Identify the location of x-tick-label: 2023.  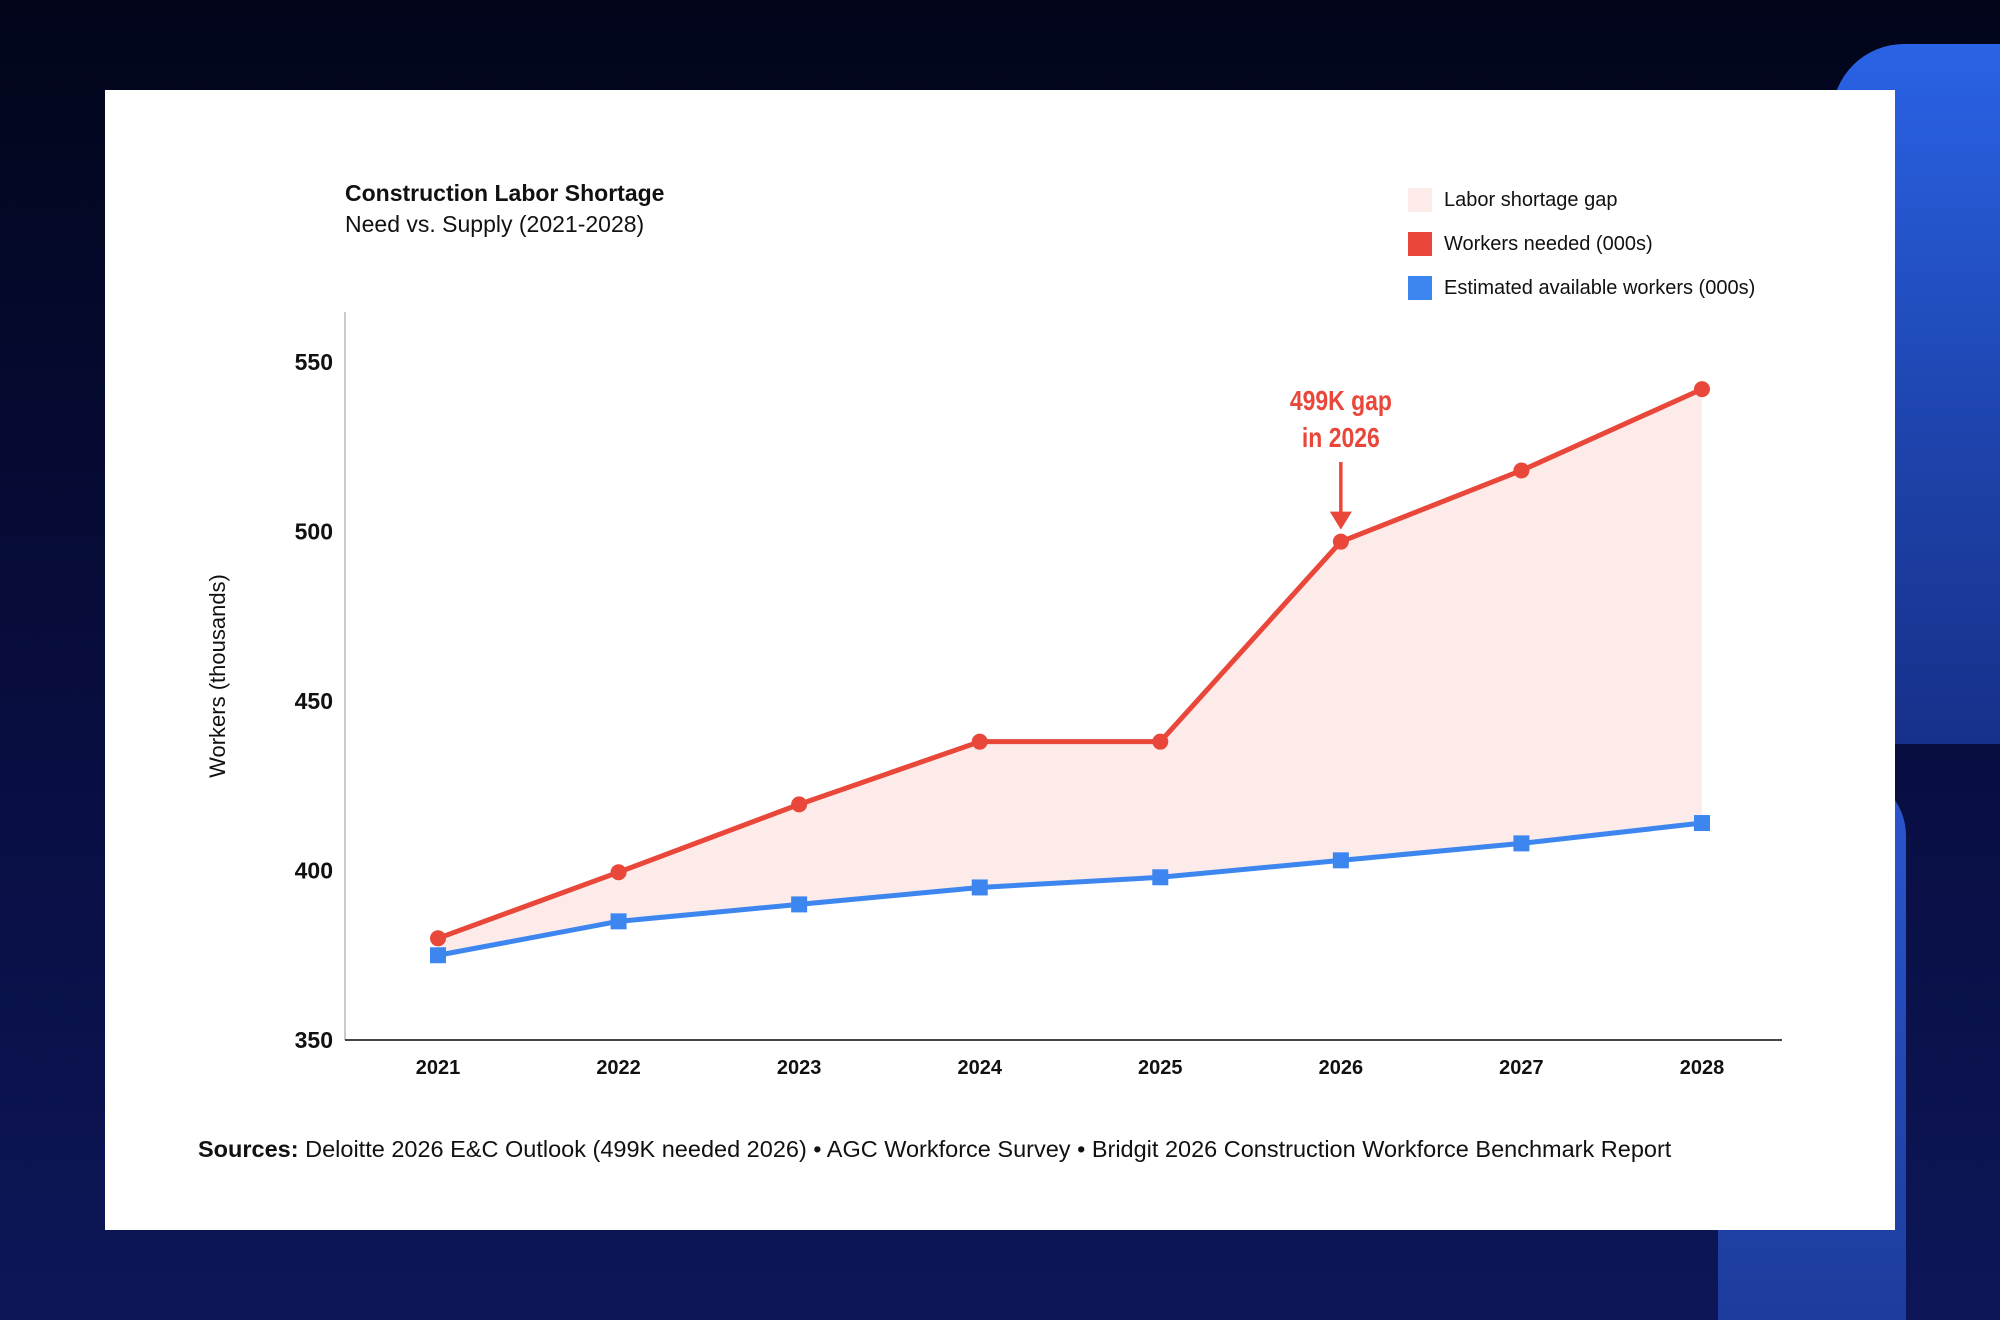
(799, 1068).